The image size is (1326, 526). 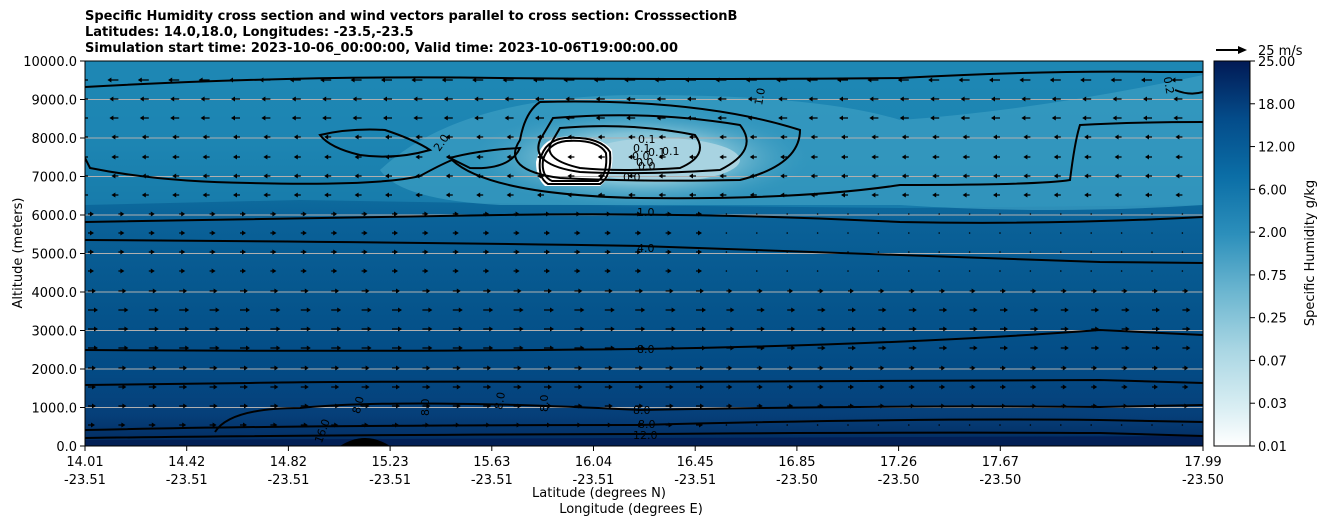 I want to click on x-axis-label-lat: Latitude (degrees N), so click(x=599, y=493).